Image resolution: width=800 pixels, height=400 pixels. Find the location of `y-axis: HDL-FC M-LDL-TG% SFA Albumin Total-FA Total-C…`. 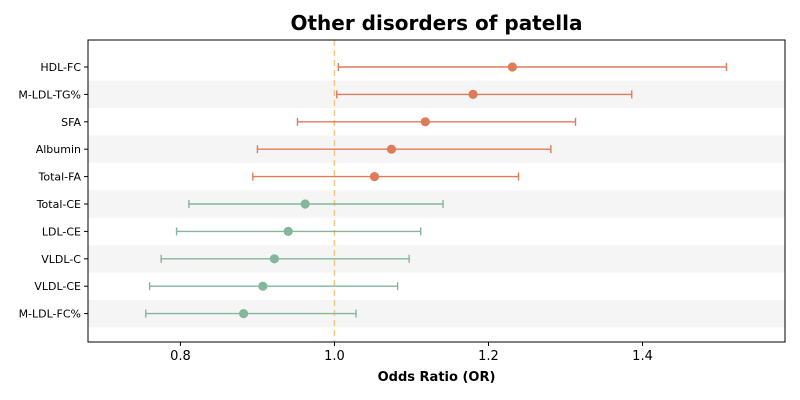

y-axis: HDL-FC M-LDL-TG% SFA Albumin Total-FA Total-C… is located at coordinates (53, 191).